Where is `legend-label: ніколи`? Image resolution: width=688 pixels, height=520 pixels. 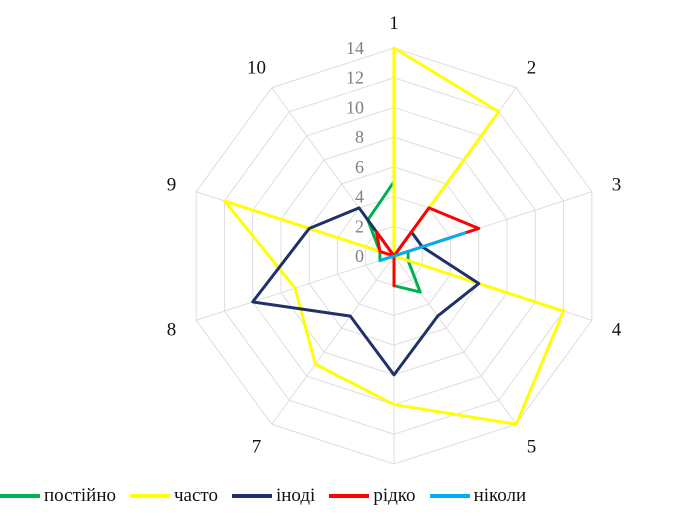 legend-label: ніколи is located at coordinates (500, 495).